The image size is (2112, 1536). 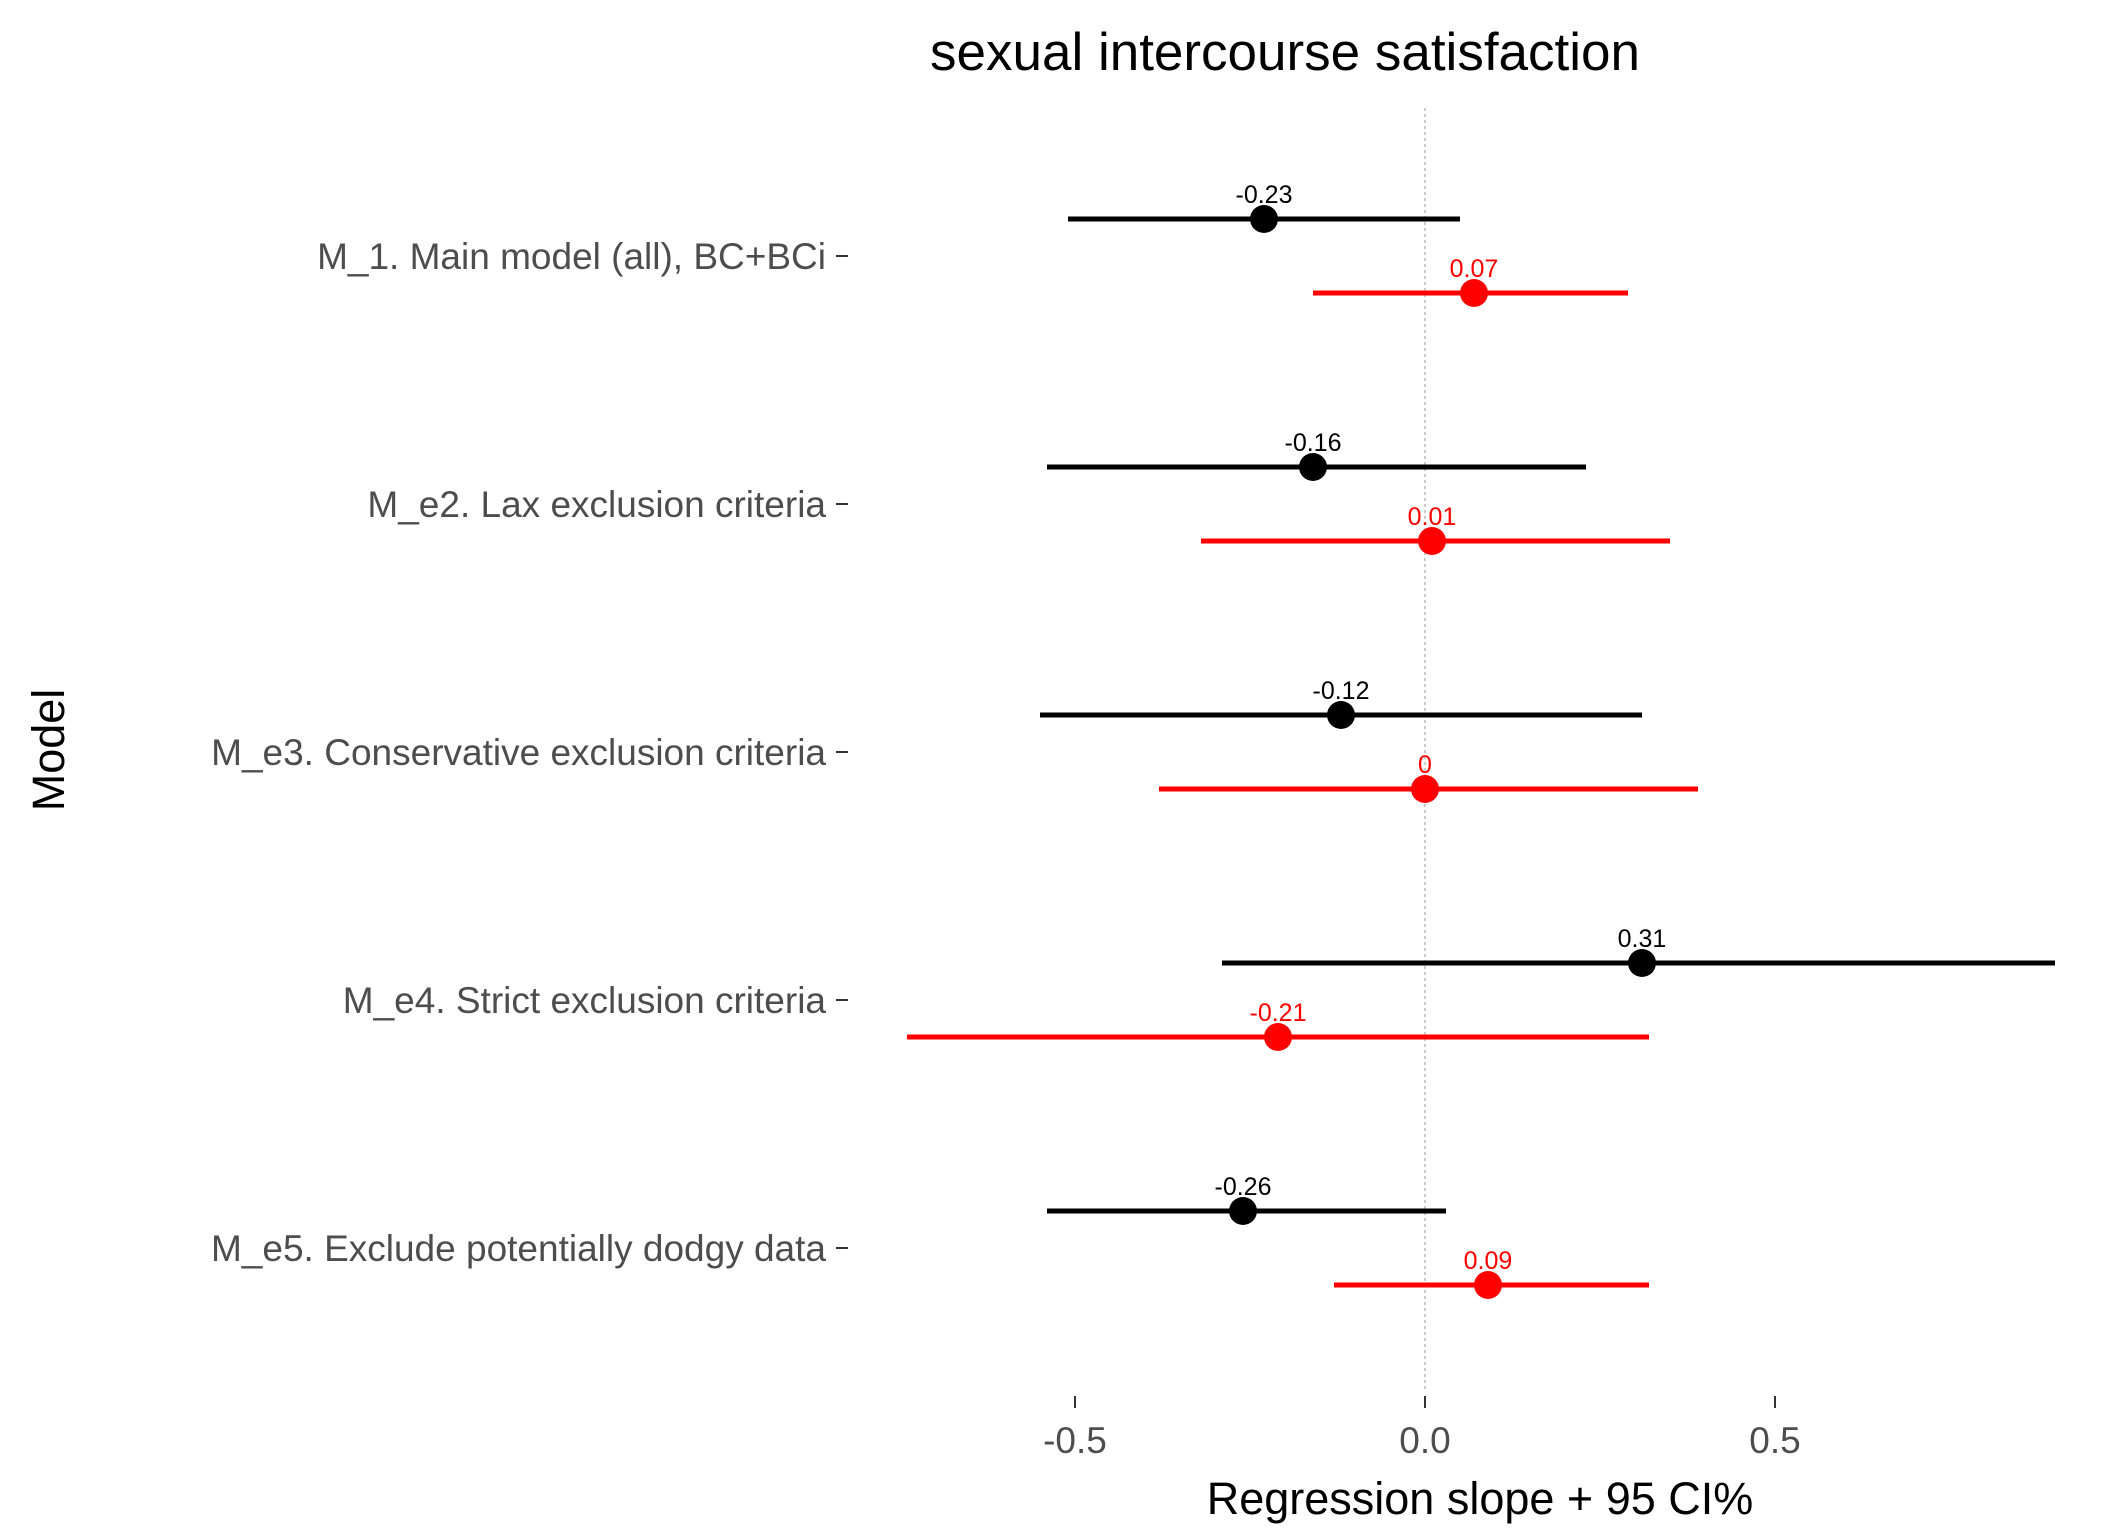 What do you see at coordinates (596, 504) in the screenshot?
I see `y-tick-label: M_e2. Lax exclusion criteria` at bounding box center [596, 504].